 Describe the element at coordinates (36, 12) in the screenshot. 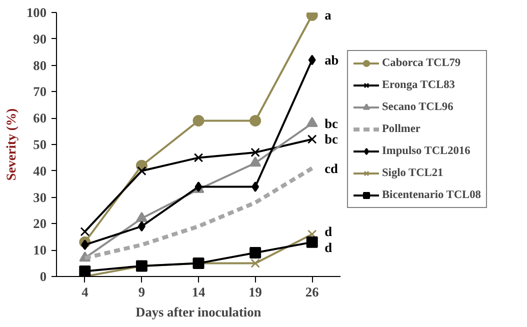

I see `y-tick-label: 100` at that location.